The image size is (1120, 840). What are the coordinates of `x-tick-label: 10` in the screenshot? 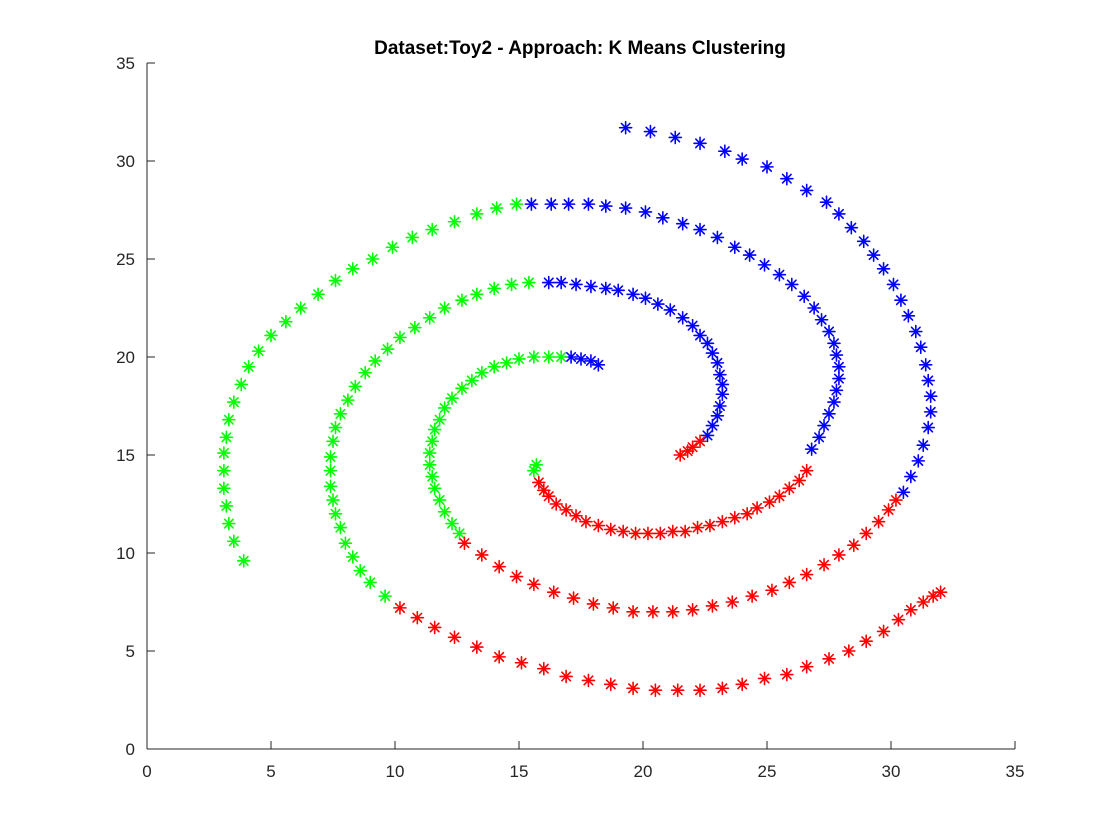 It's located at (395, 771).